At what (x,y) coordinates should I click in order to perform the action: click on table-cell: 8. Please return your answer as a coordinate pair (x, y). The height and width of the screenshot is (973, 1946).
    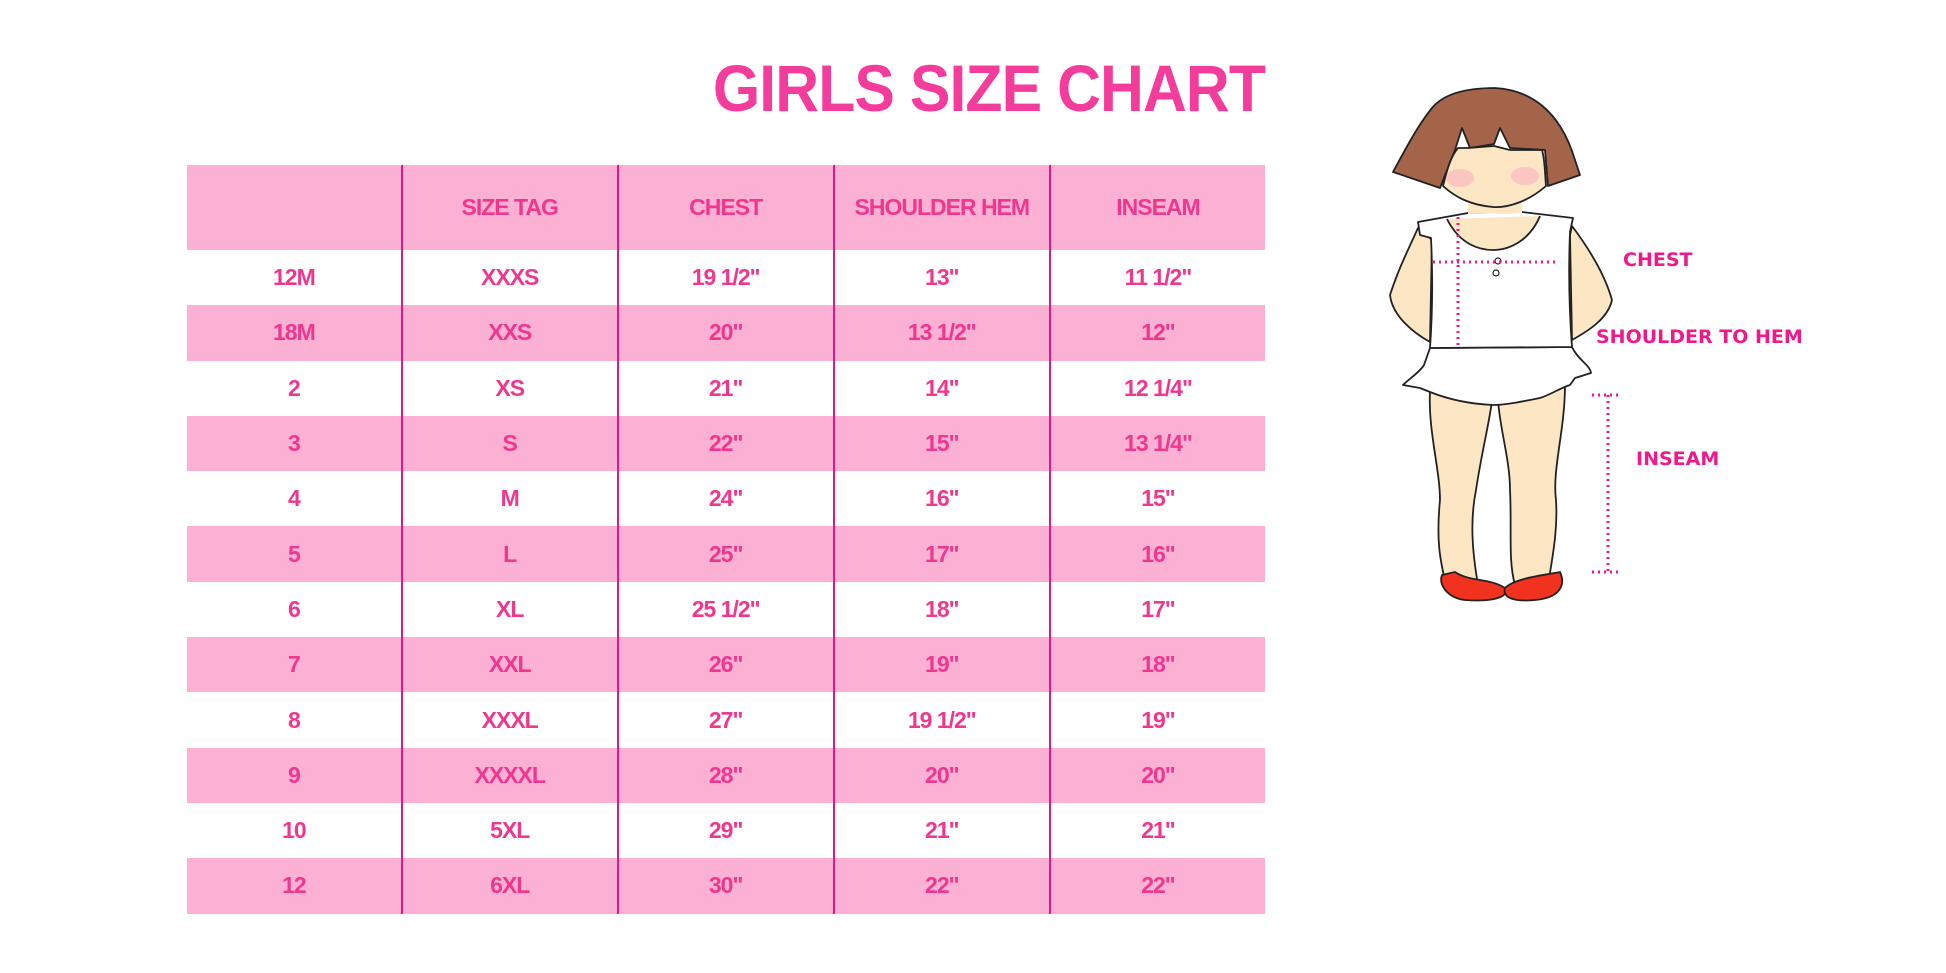
    Looking at the image, I should click on (294, 719).